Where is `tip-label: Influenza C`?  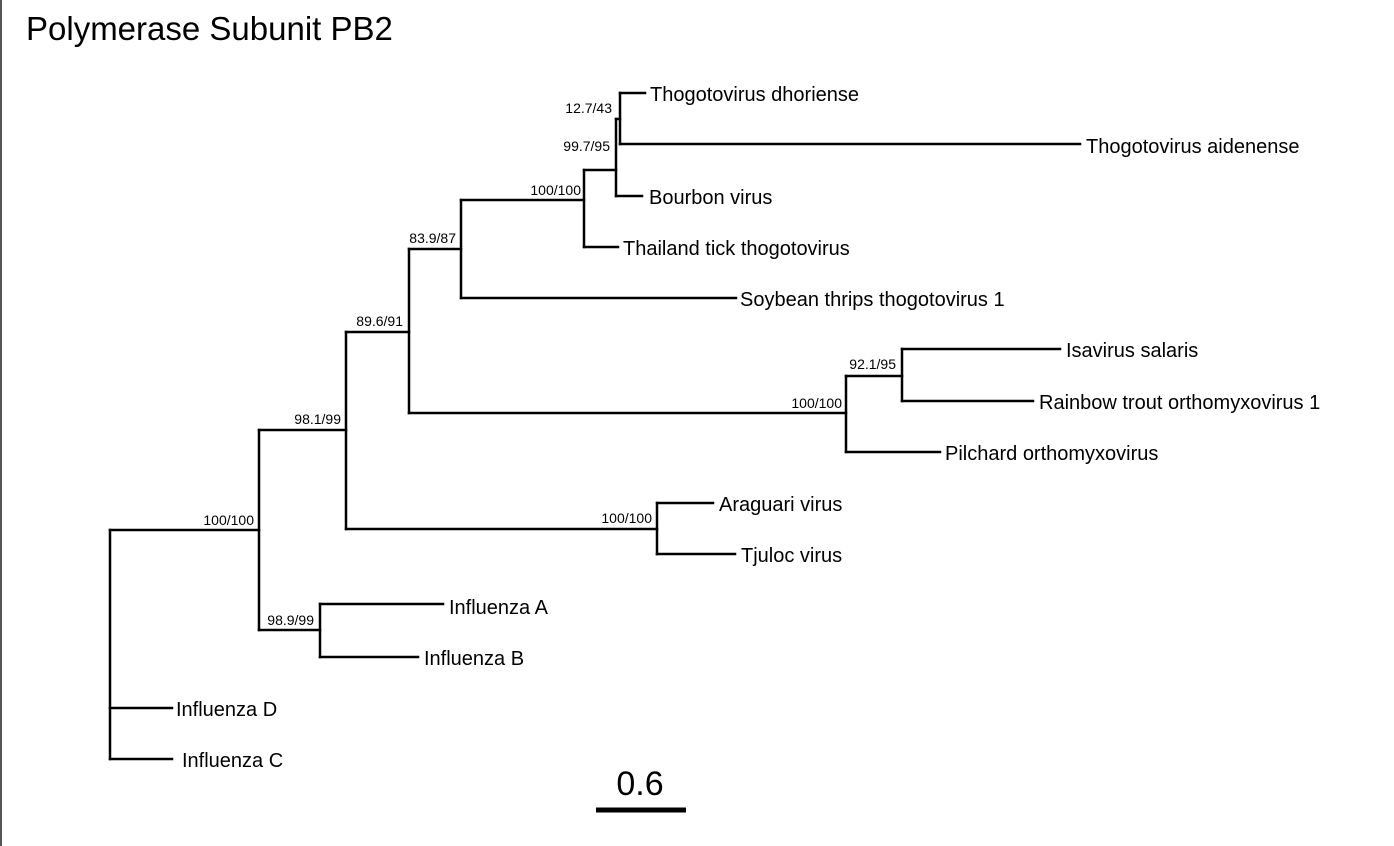 tip-label: Influenza C is located at coordinates (232, 761).